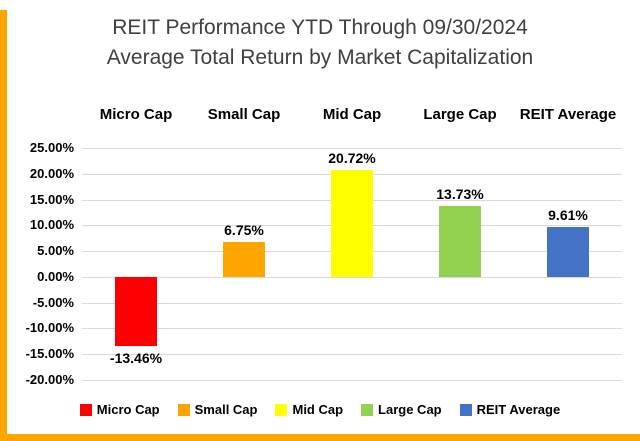  What do you see at coordinates (53, 302) in the screenshot?
I see `y-axis-tick-label: -5.00%` at bounding box center [53, 302].